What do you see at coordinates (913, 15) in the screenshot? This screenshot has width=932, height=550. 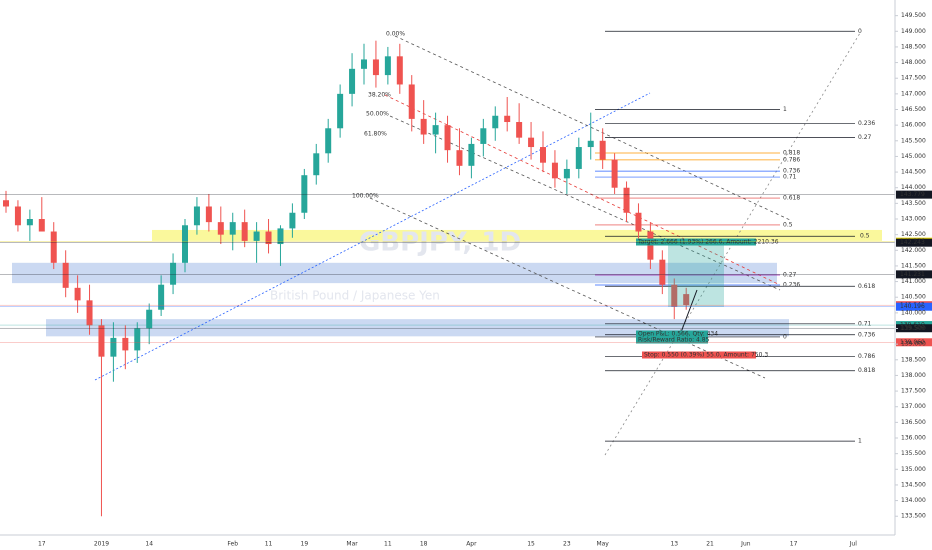 I see `y-tick-label: 149.500` at bounding box center [913, 15].